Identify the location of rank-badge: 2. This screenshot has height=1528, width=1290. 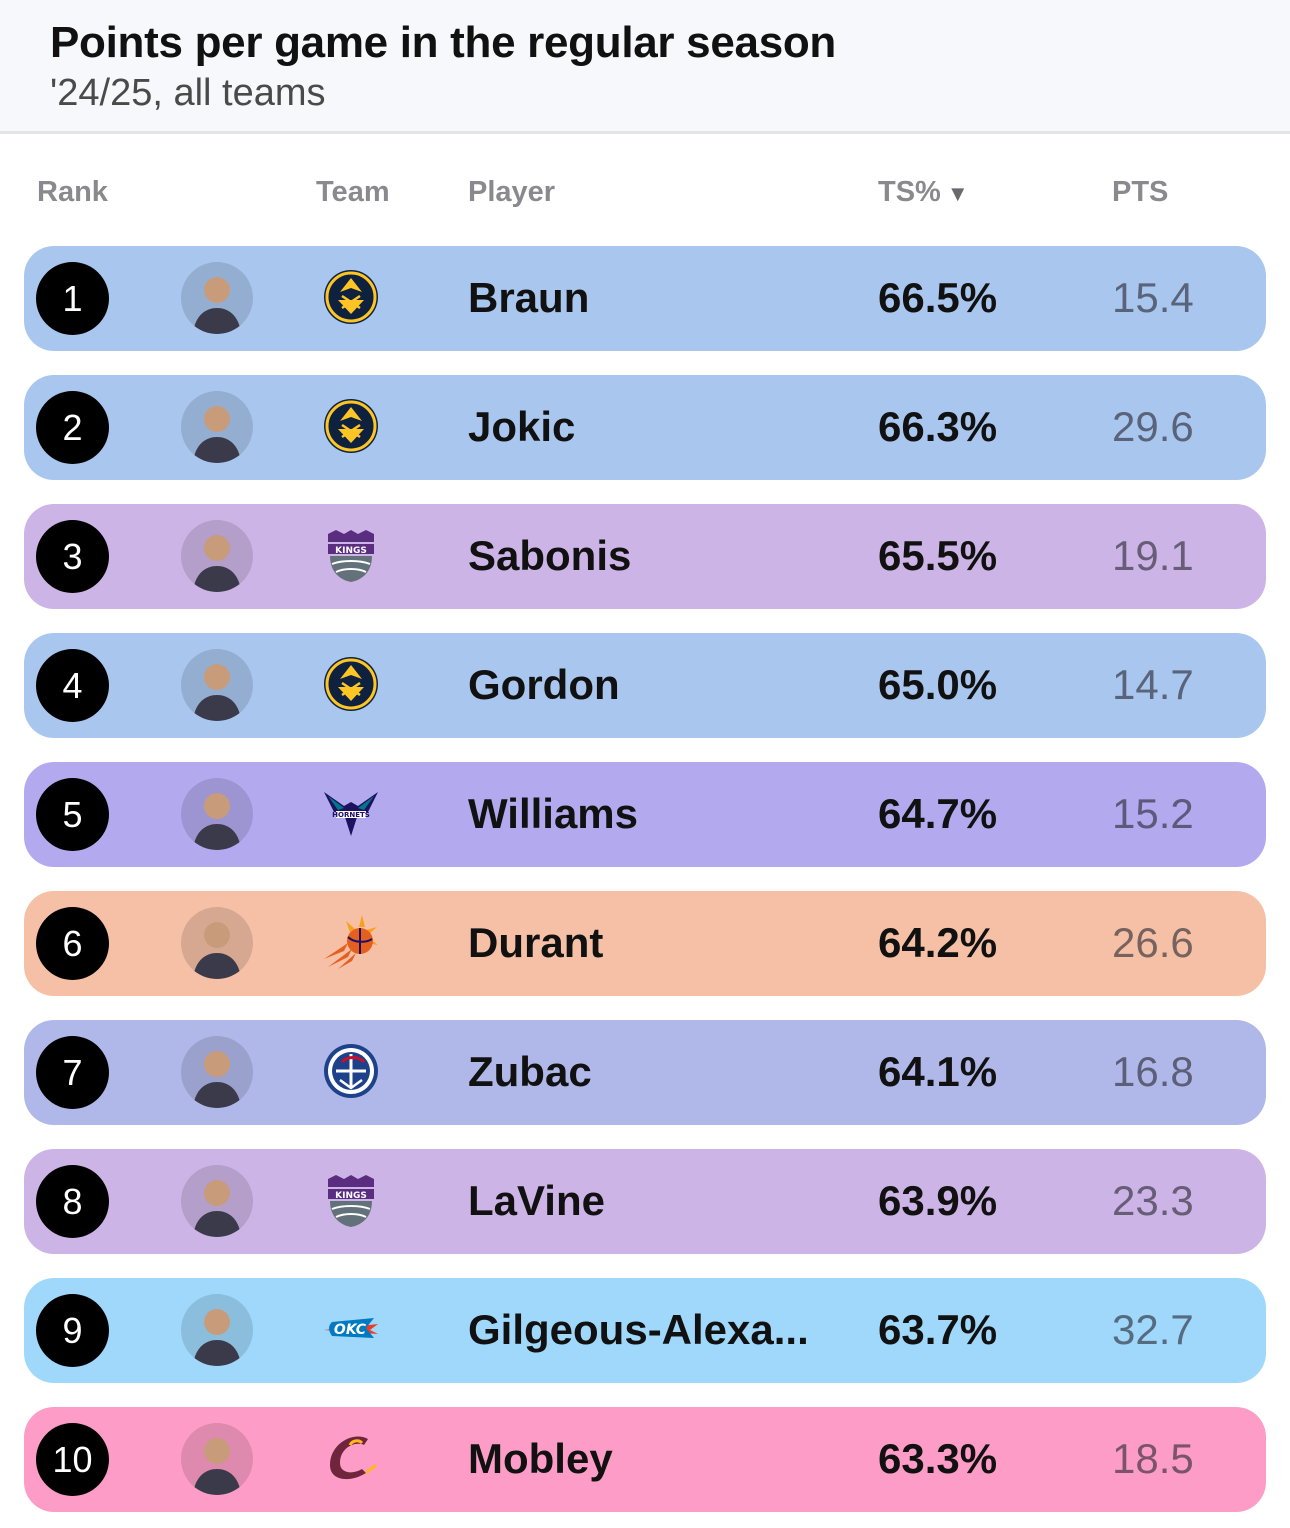
(72, 427).